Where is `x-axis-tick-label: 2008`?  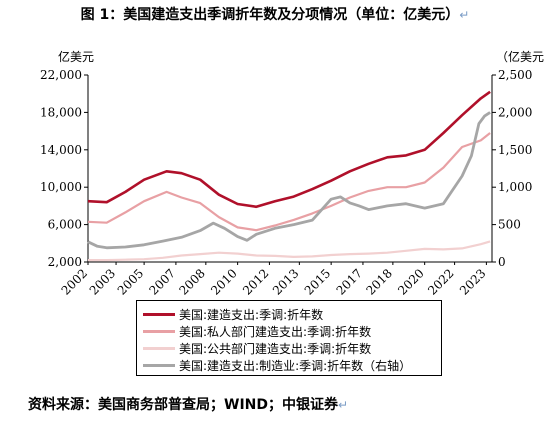
x-axis-tick-label: 2008 is located at coordinates (191, 281).